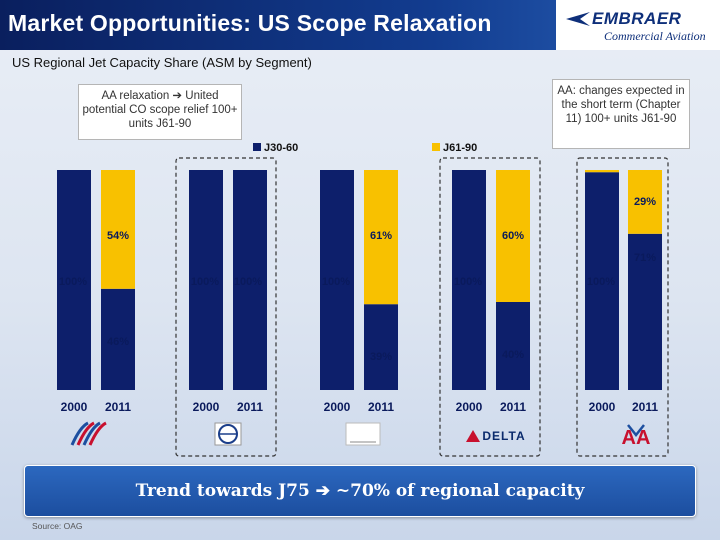 This screenshot has height=540, width=720. What do you see at coordinates (513, 355) in the screenshot?
I see `data-label: 40%` at bounding box center [513, 355].